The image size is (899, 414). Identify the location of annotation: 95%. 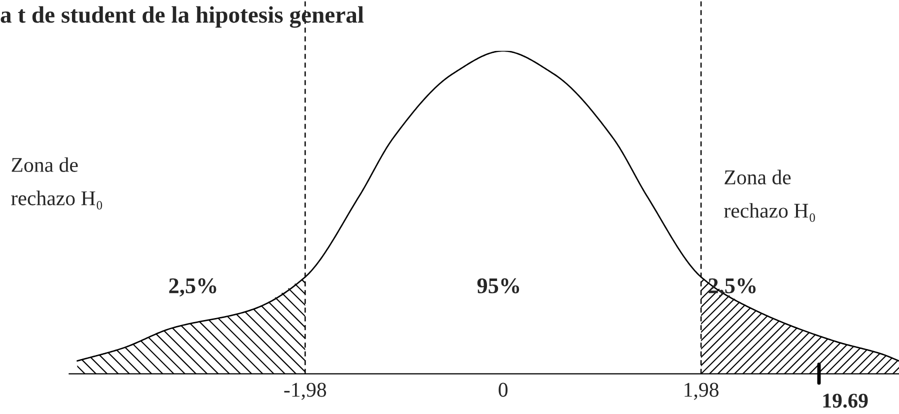
(498, 286).